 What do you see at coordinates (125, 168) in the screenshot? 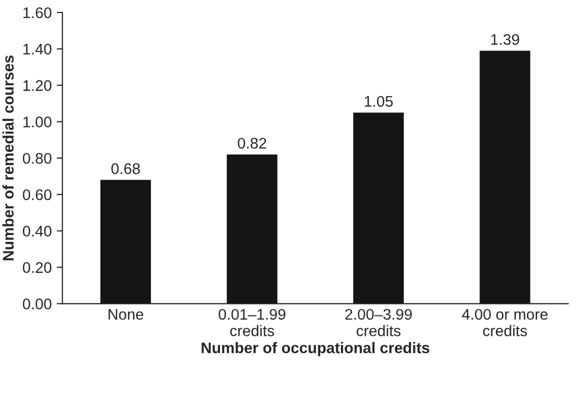
I see `data-label: 0.68` at bounding box center [125, 168].